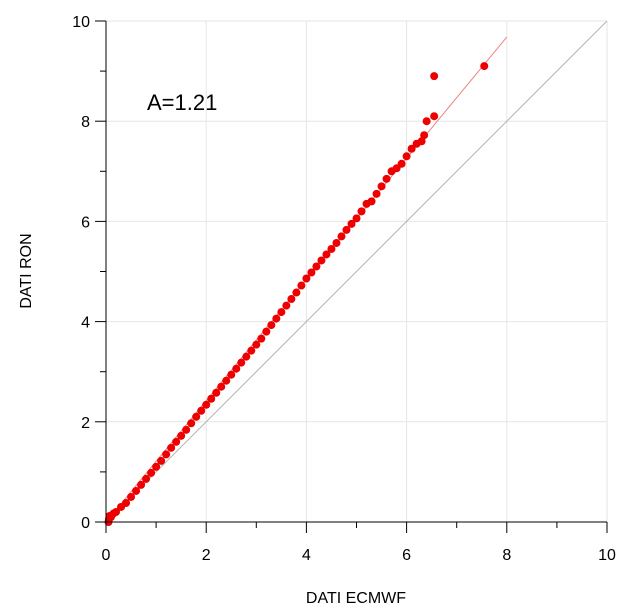  I want to click on y-tick-label: 0, so click(85, 523).